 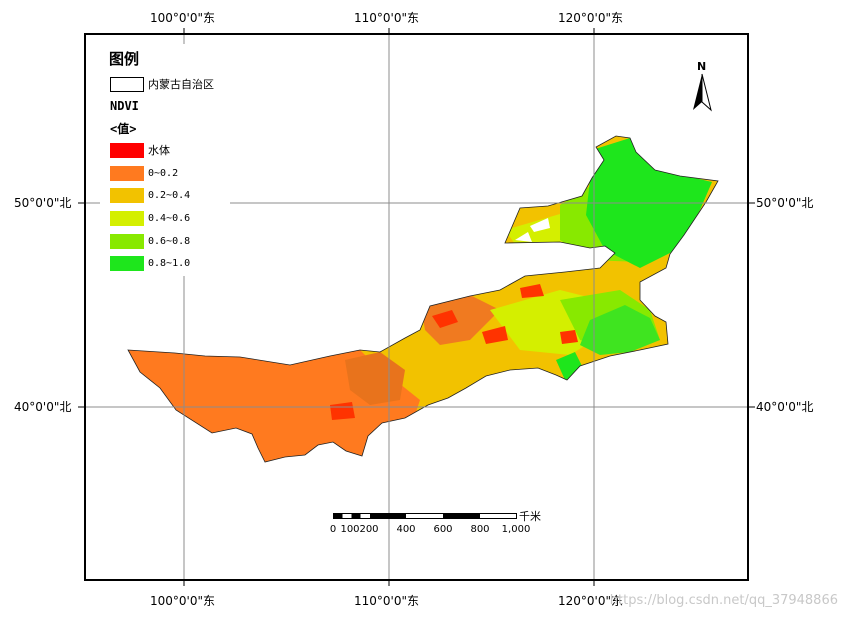 I want to click on legend-title: 图例, so click(x=124, y=59).